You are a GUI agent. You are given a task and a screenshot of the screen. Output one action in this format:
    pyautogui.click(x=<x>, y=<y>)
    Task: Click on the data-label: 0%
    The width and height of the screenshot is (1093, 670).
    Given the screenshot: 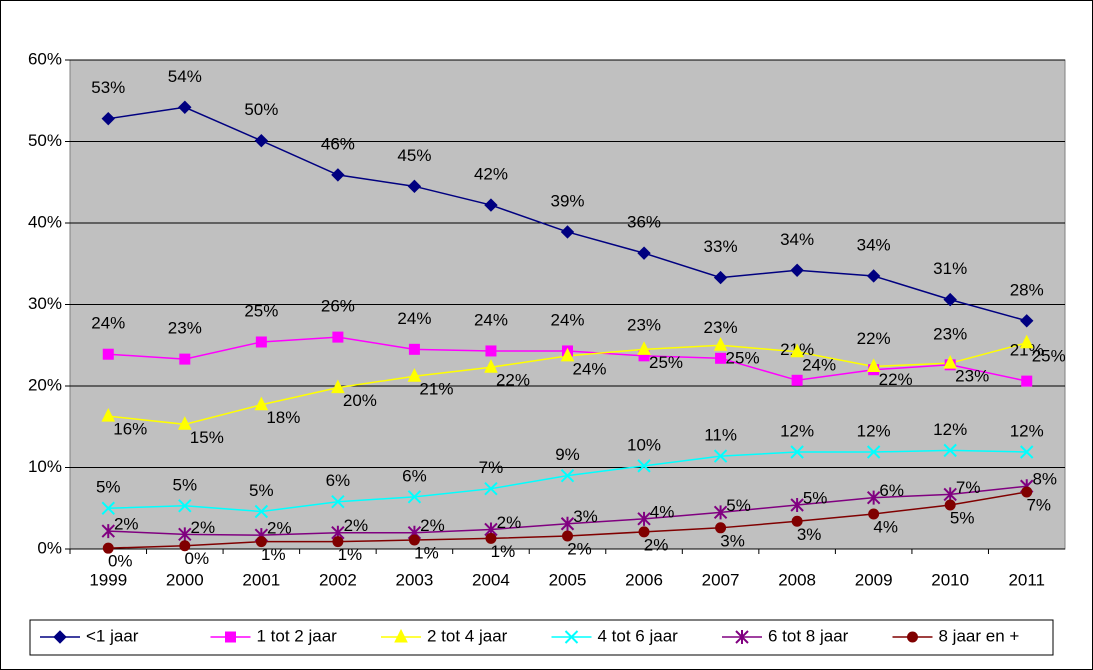 What is the action you would take?
    pyautogui.click(x=197, y=558)
    